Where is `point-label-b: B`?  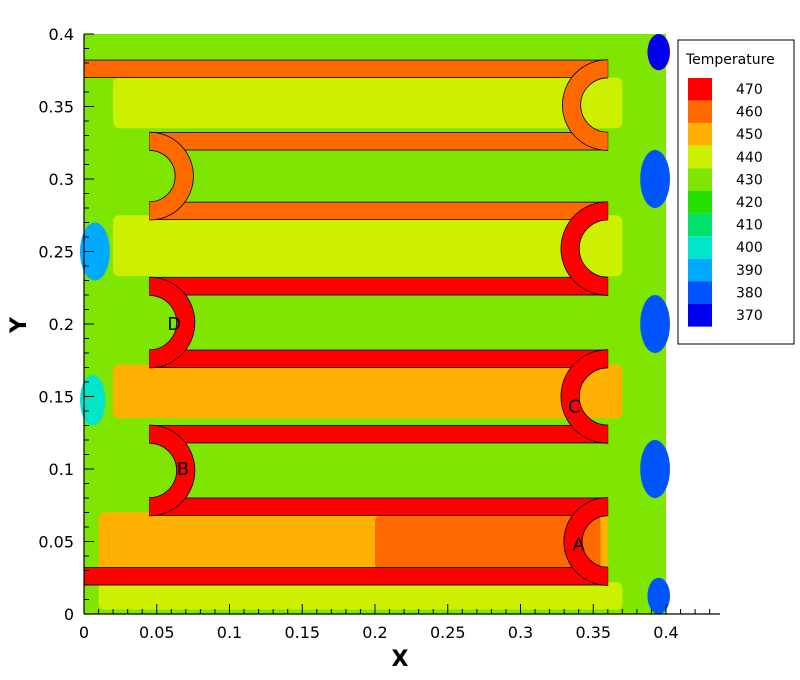
point-label-b: B is located at coordinates (183, 469).